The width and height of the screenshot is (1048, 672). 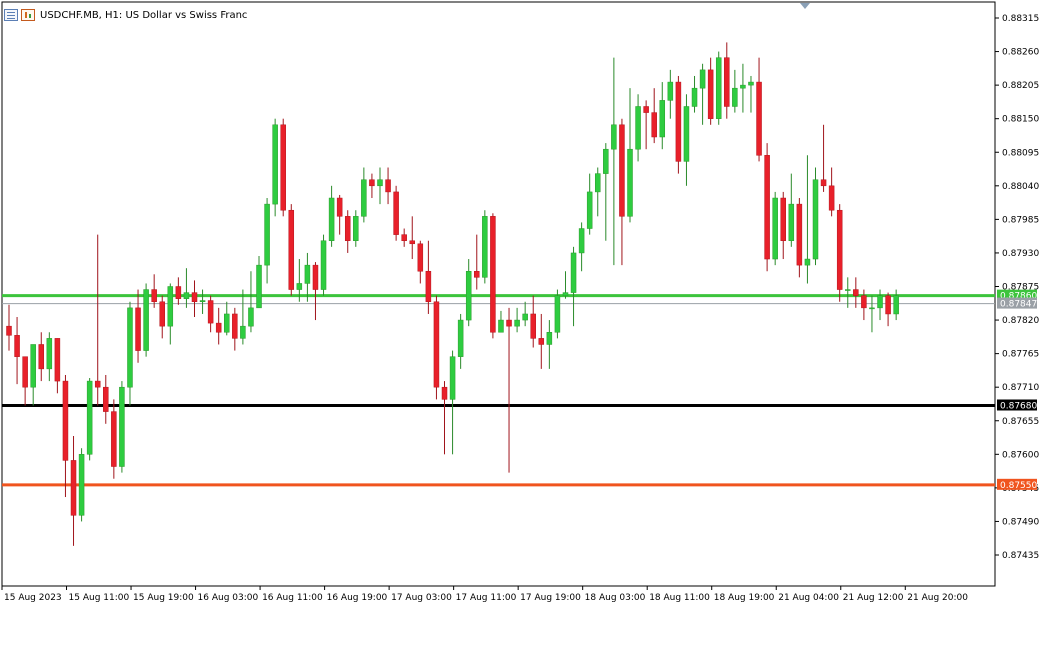 What do you see at coordinates (1017, 295) in the screenshot?
I see `price-level-label: 0.87860` at bounding box center [1017, 295].